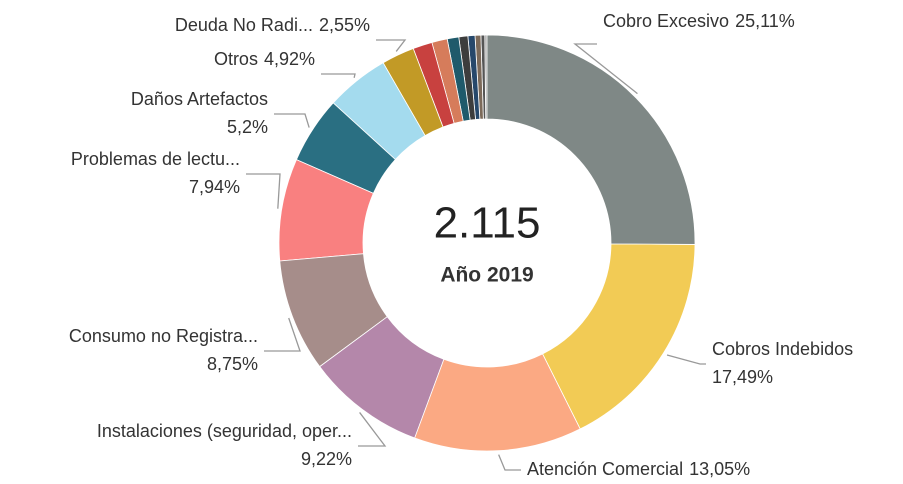  I want to click on slice-label: Atención Comercial 13,05%, so click(638, 469).